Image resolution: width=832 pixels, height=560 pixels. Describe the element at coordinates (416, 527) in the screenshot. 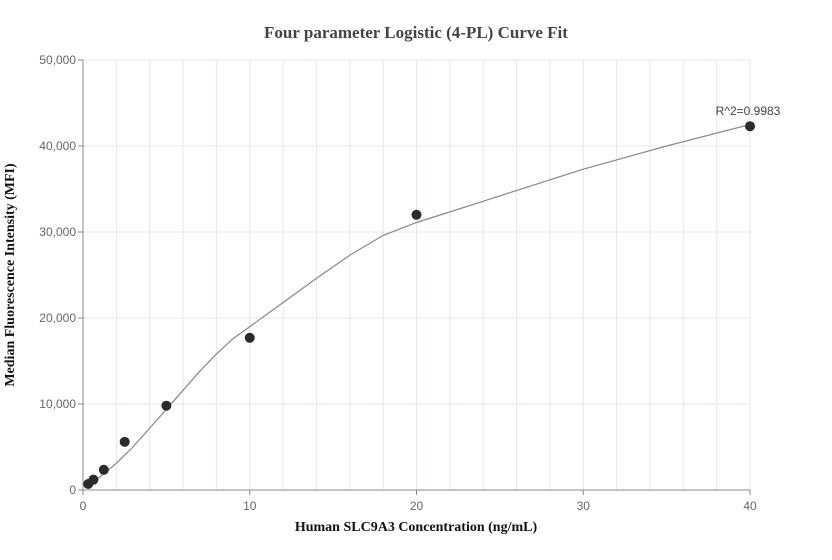

I see `x-axis-title: Human SLC9A3 Concentration (ng/mL)` at that location.